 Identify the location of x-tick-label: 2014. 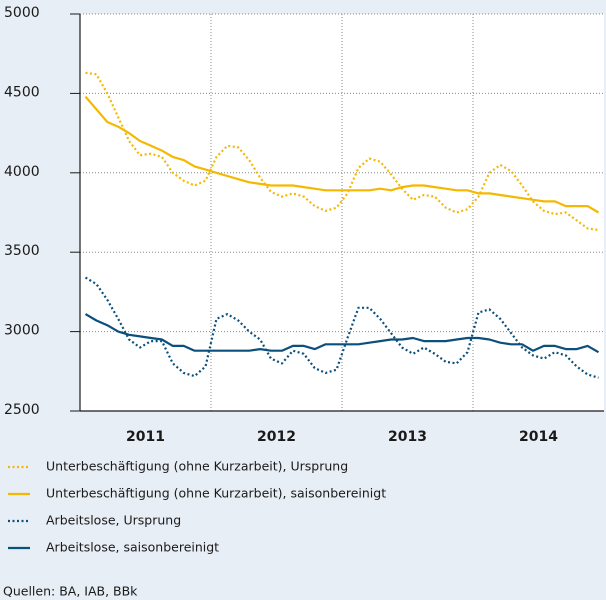
(538, 437).